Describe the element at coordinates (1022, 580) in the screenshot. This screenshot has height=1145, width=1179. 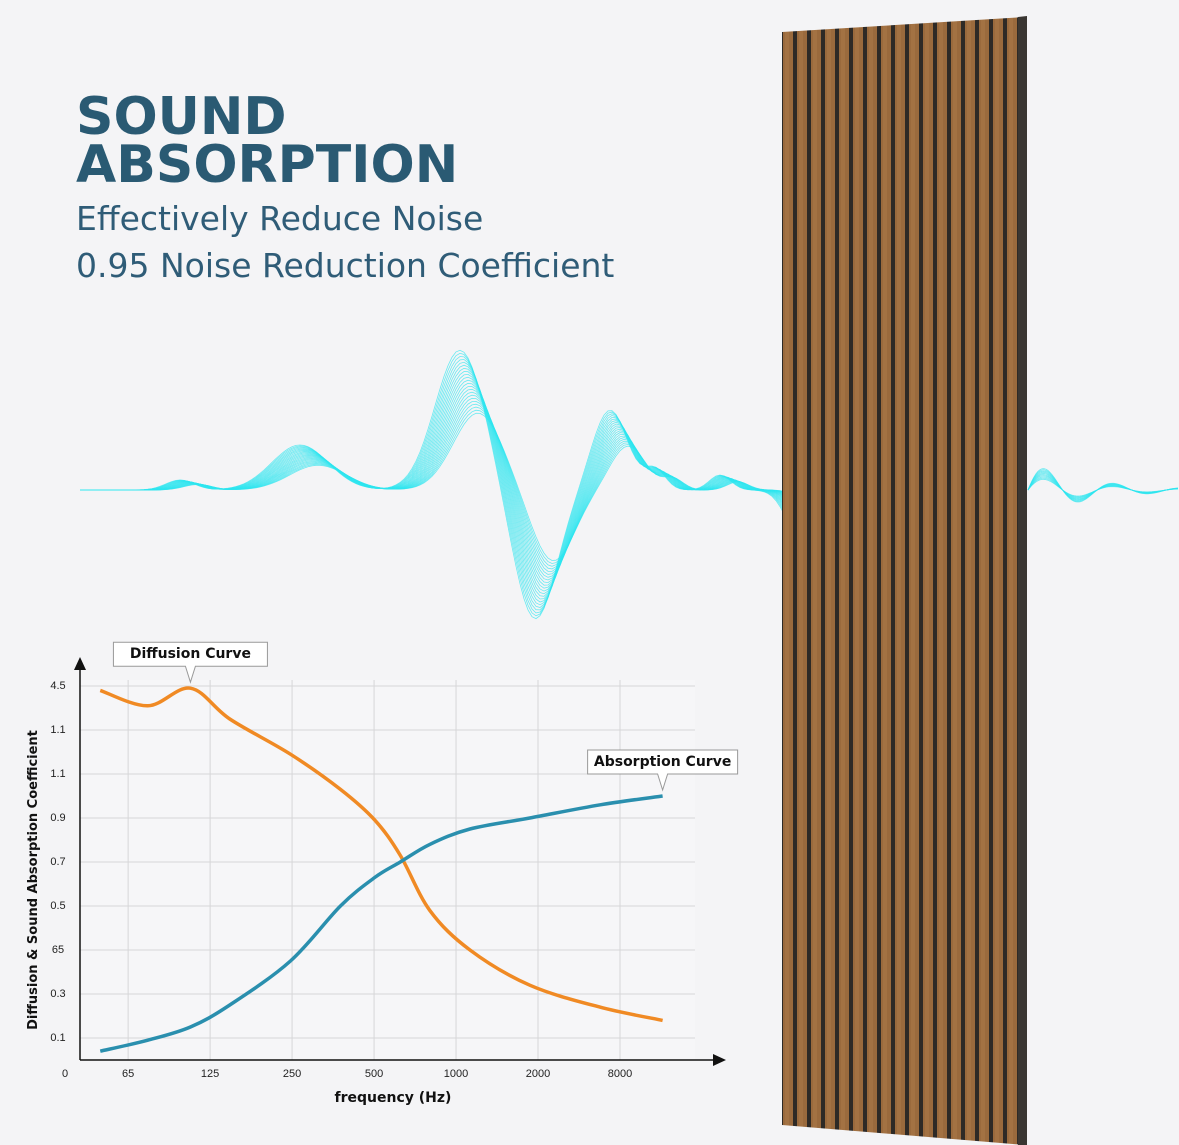
I see `panel-edge` at that location.